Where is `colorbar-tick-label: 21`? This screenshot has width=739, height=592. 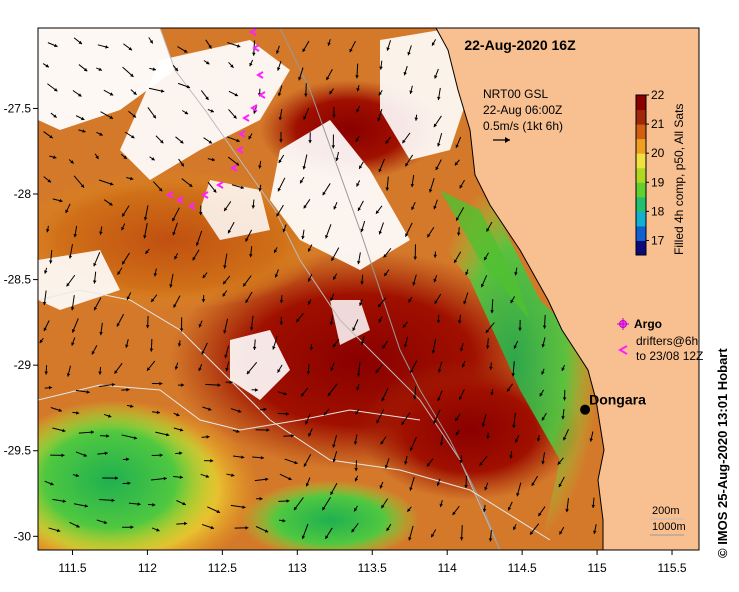
colorbar-tick-label: 21 is located at coordinates (658, 124).